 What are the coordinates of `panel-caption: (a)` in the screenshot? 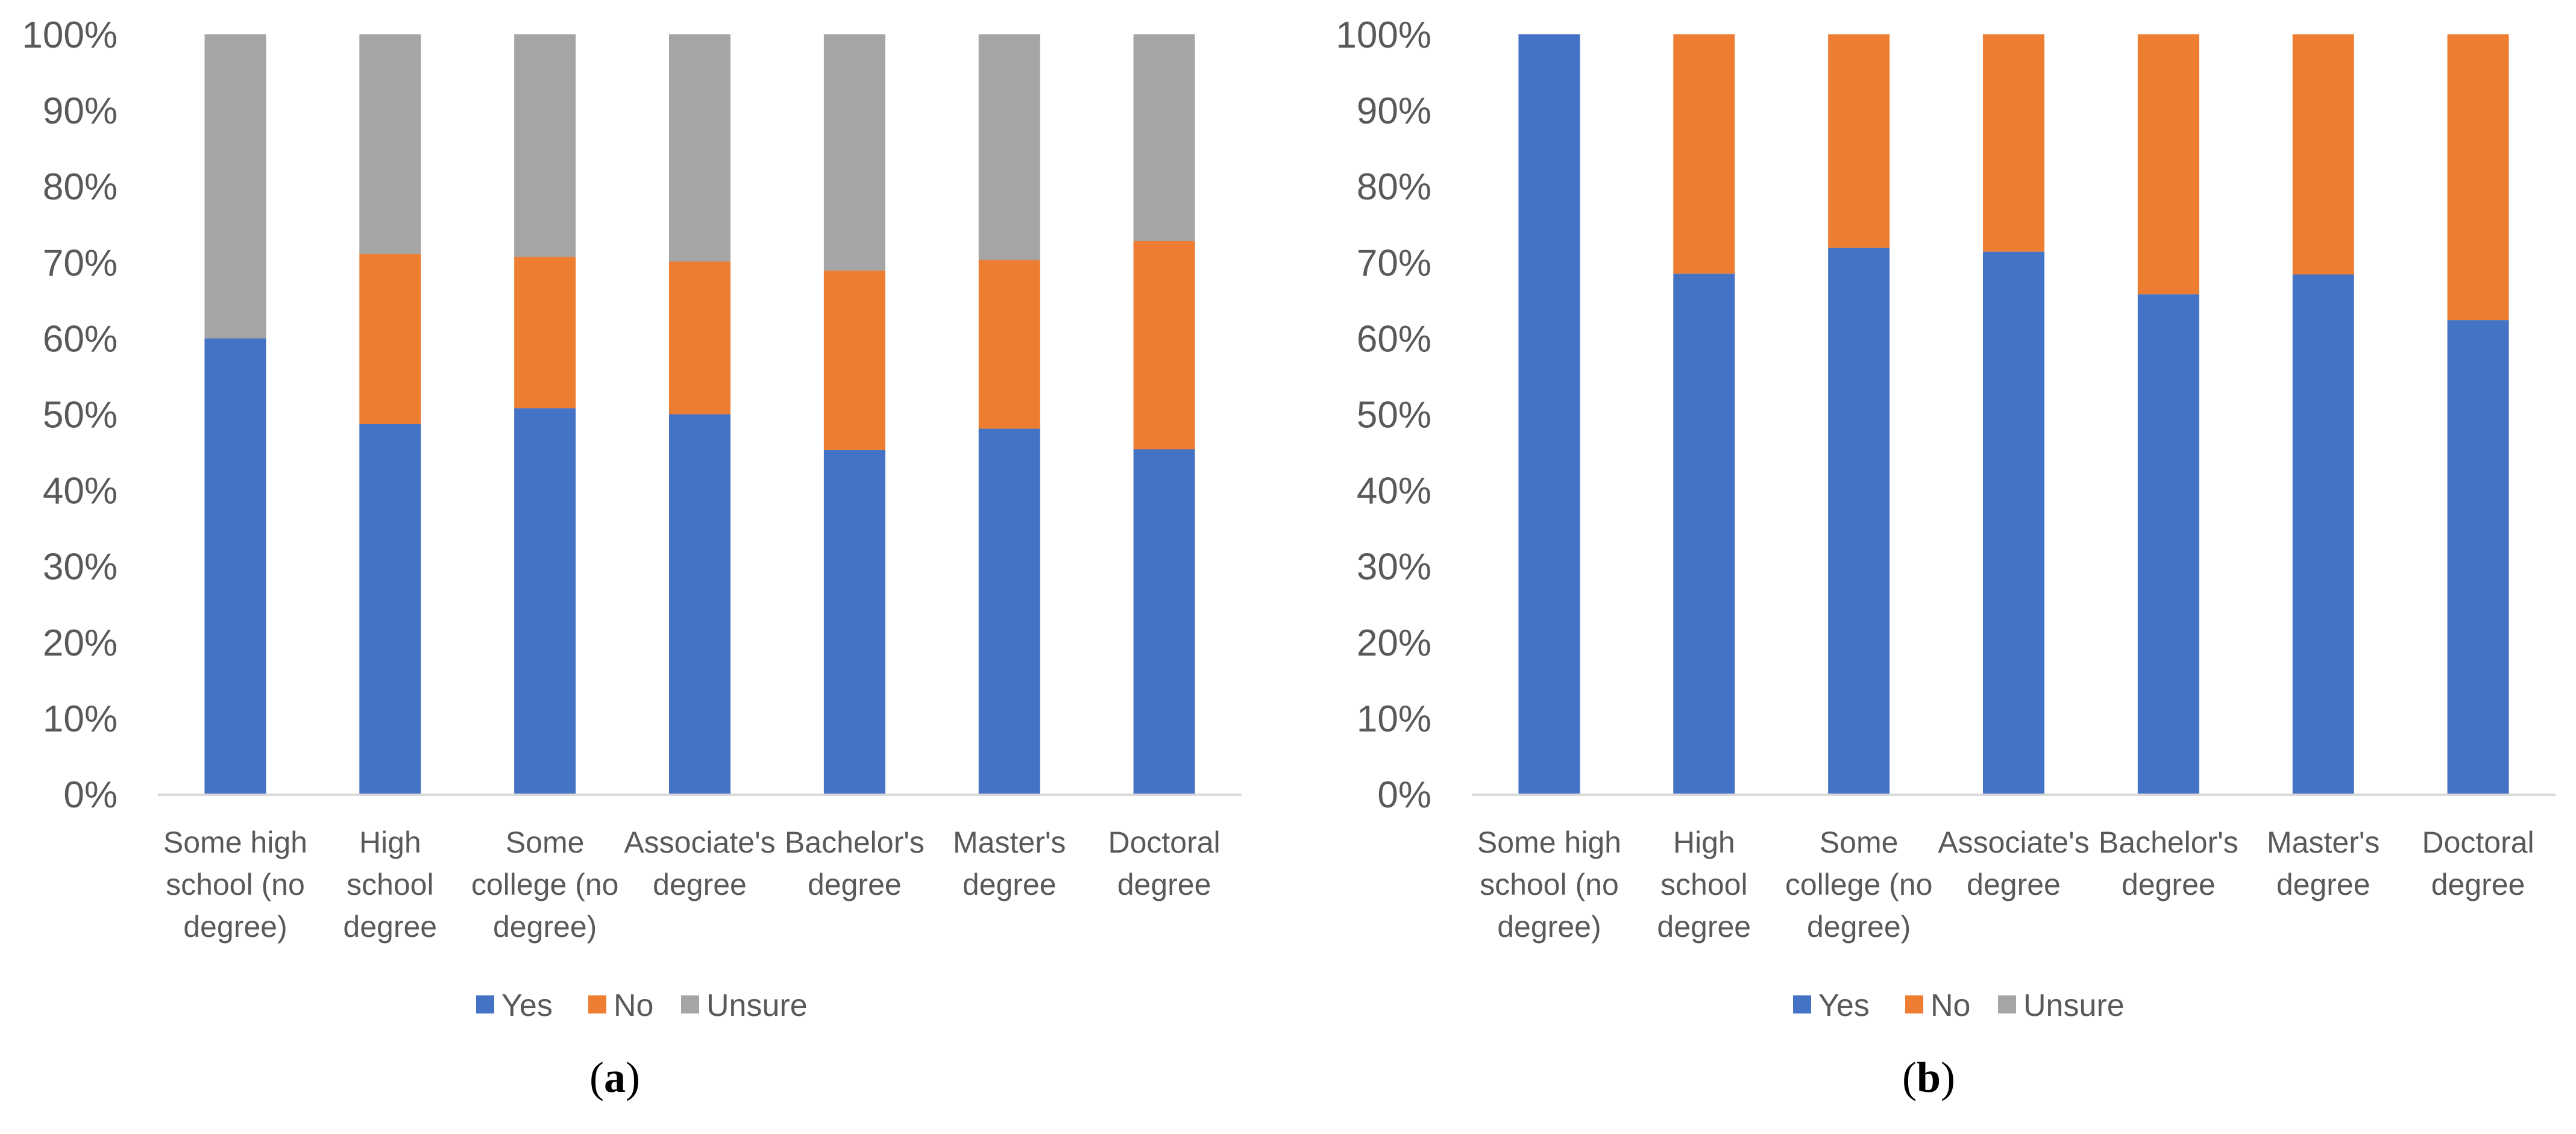 It's located at (614, 1077).